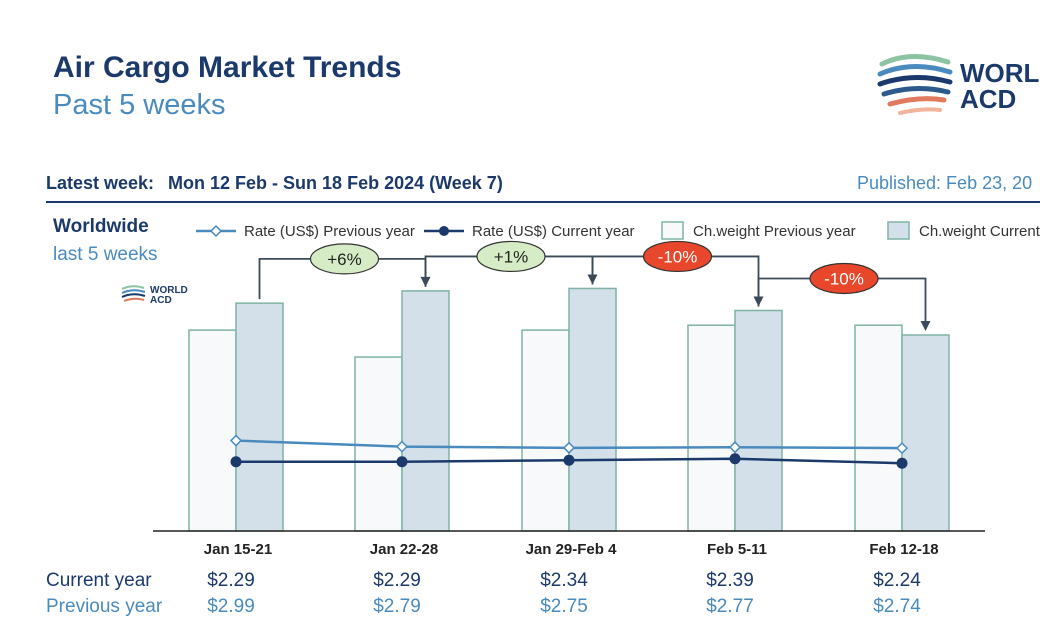  What do you see at coordinates (231, 606) in the screenshot?
I see `previous-year-rate: $2.99` at bounding box center [231, 606].